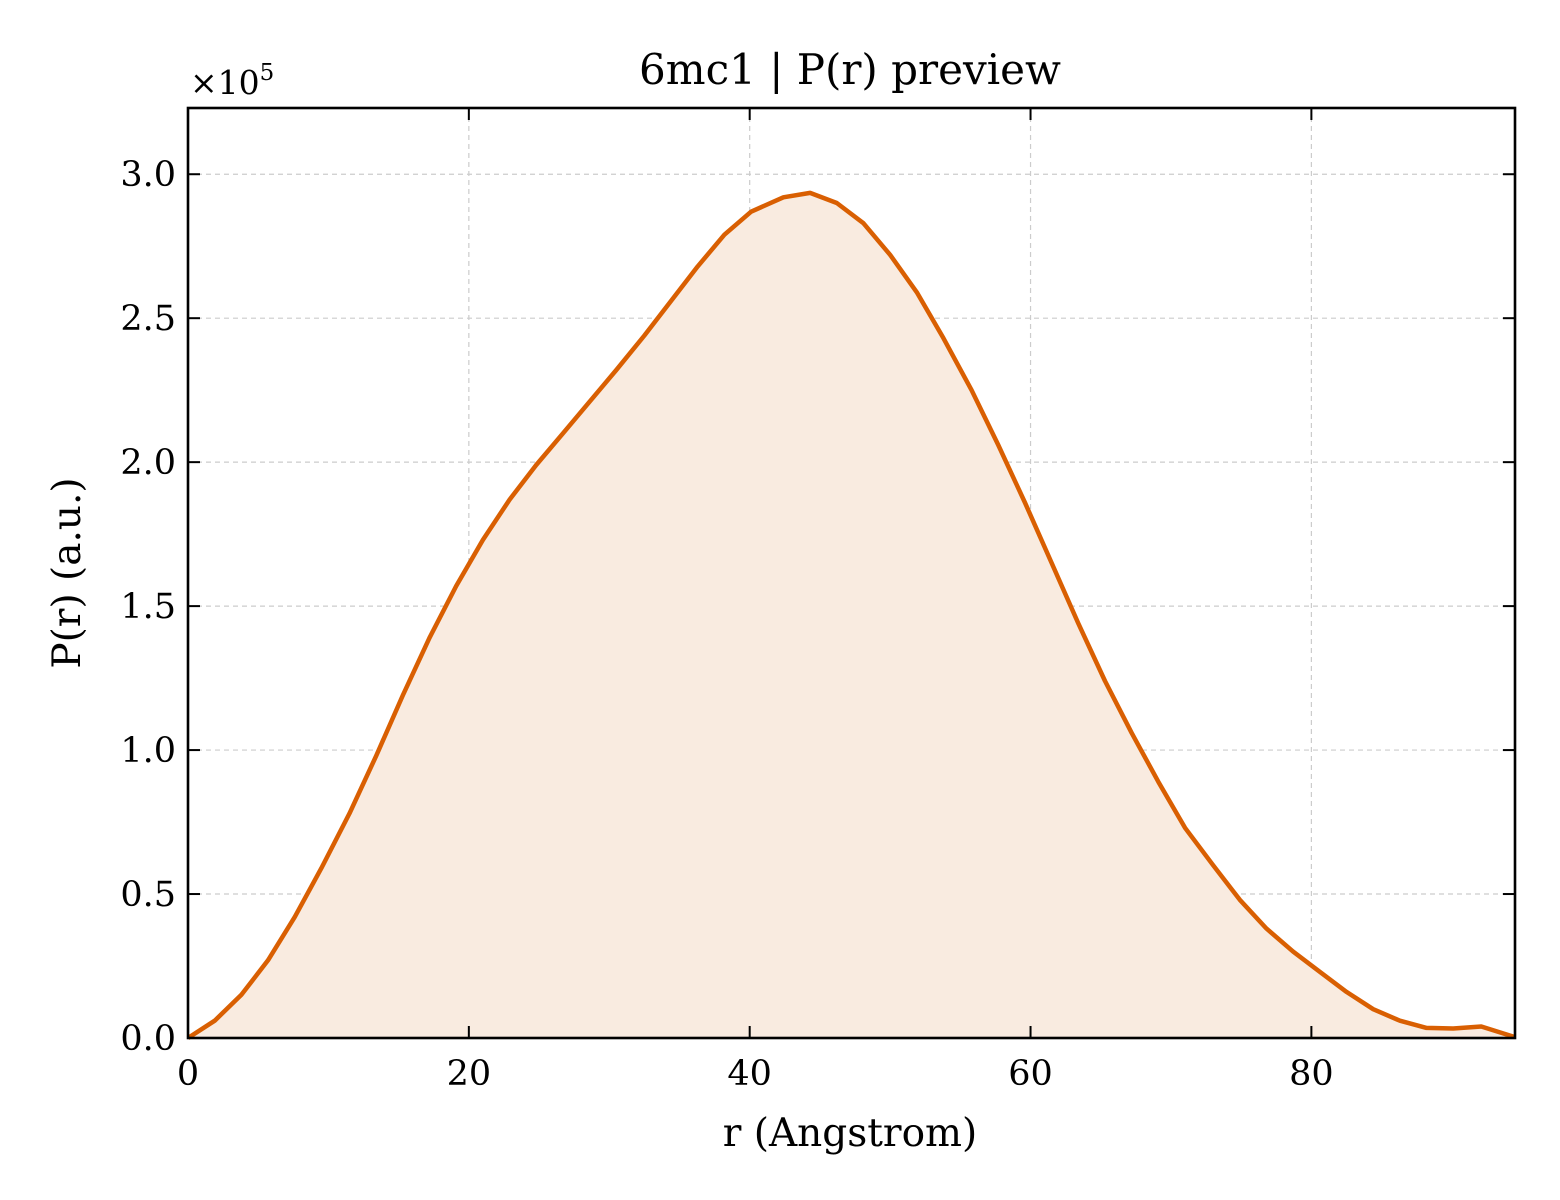  I want to click on y-tick-label: 2.0, so click(148, 463).